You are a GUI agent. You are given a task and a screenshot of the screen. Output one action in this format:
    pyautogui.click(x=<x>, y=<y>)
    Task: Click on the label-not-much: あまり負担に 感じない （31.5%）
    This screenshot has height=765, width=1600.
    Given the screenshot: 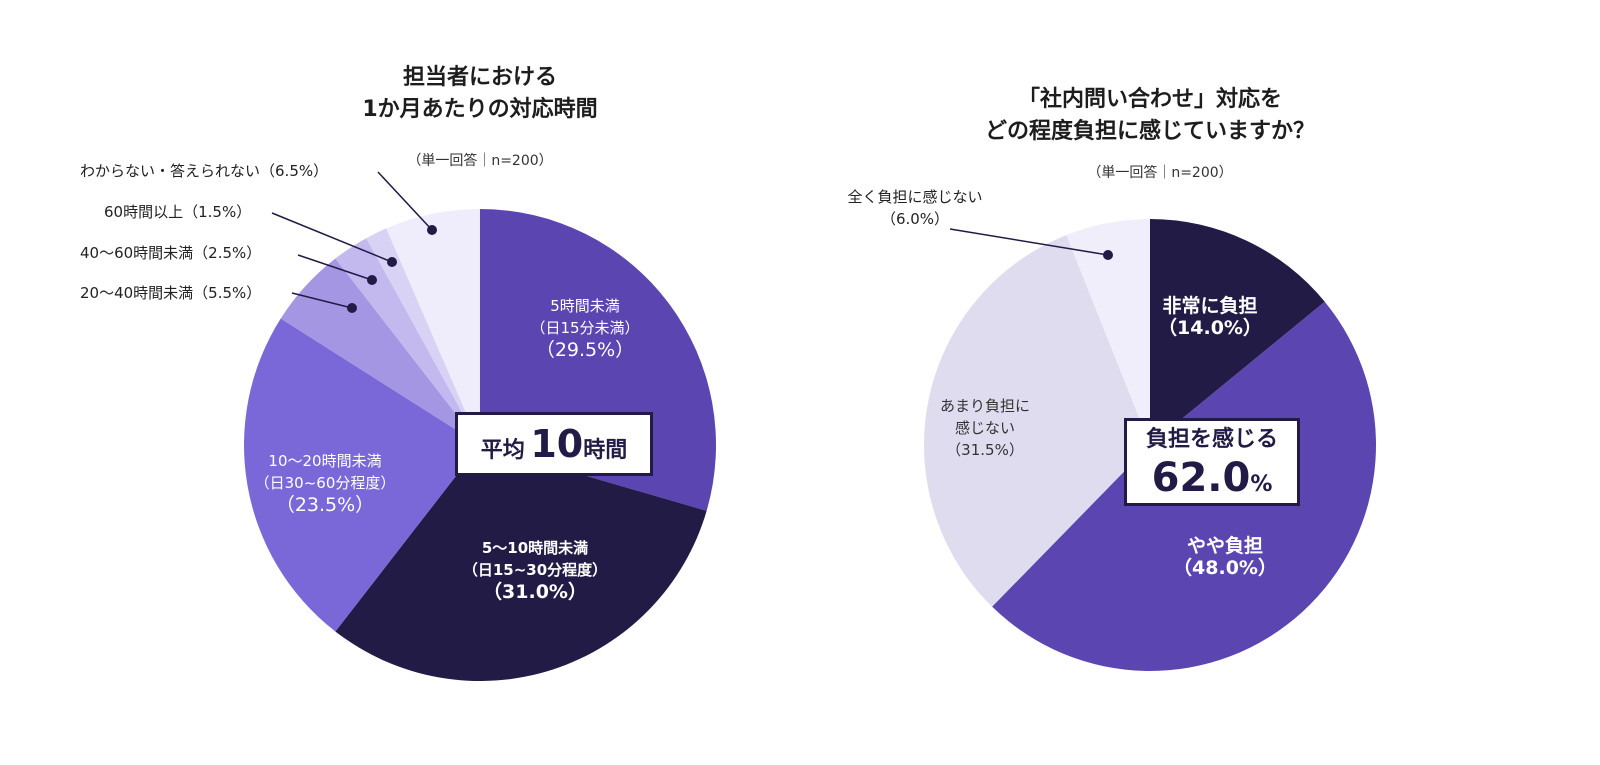 What is the action you would take?
    pyautogui.click(x=985, y=428)
    